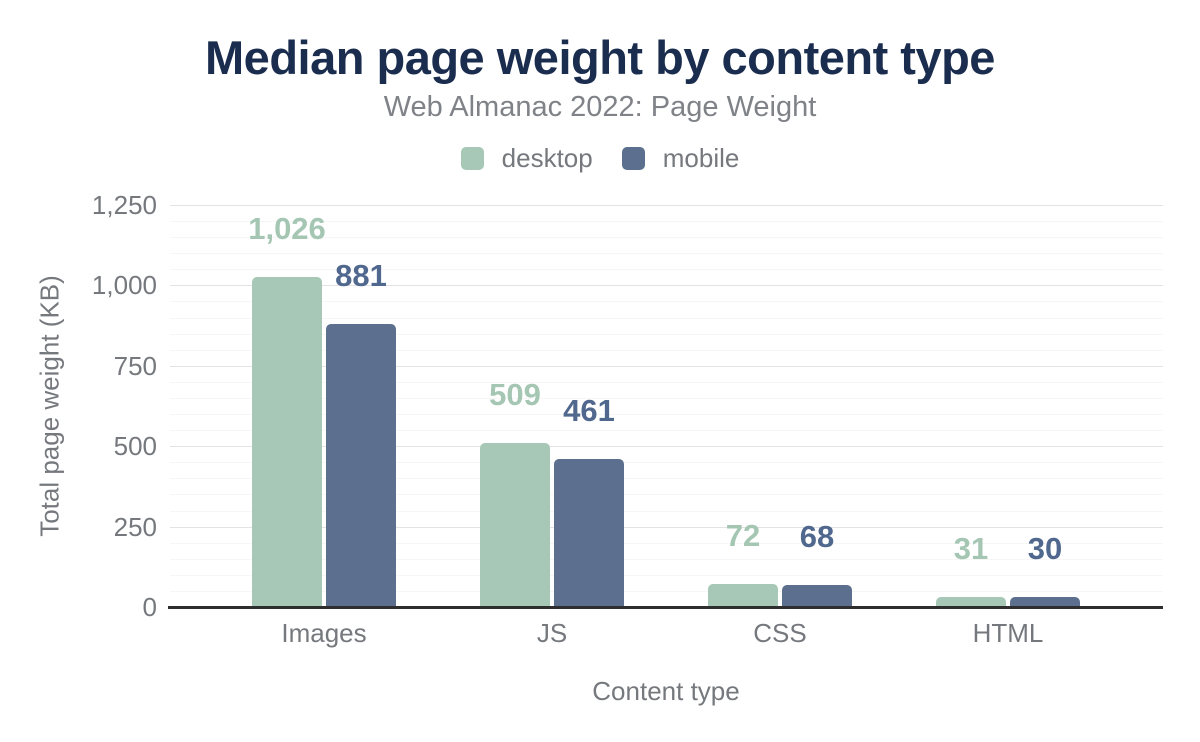  I want to click on legend-label-mobile: mobile, so click(701, 158).